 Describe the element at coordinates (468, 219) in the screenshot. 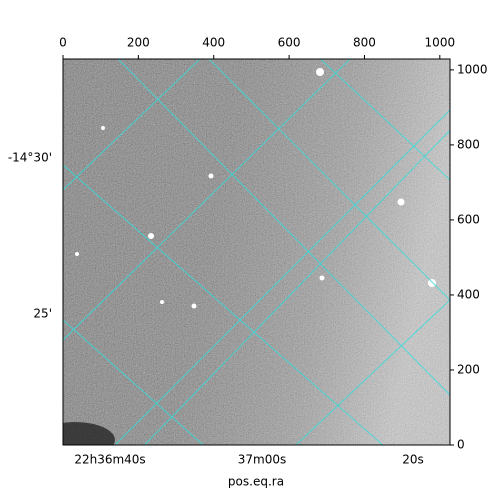

I see `y-tick-label: 600` at that location.